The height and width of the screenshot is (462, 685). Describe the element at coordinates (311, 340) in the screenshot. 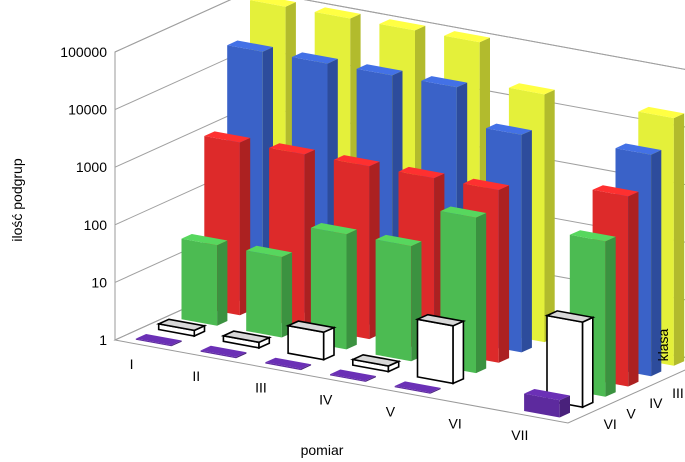

I see `bar-III-V` at that location.